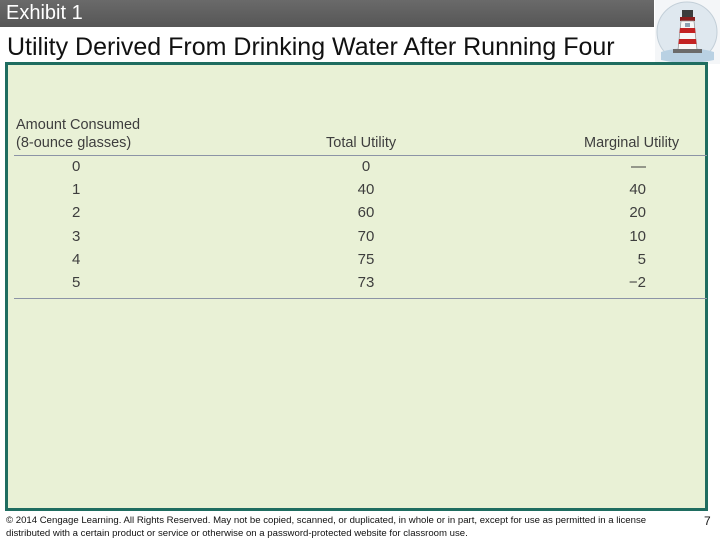 The width and height of the screenshot is (720, 540). What do you see at coordinates (637, 282) in the screenshot?
I see `marginal-cell: −2` at bounding box center [637, 282].